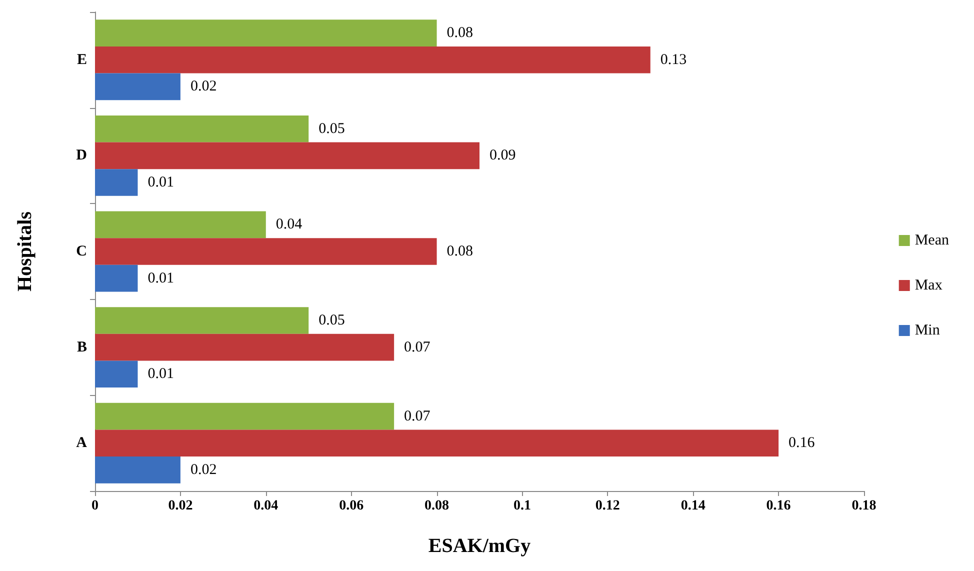 Image resolution: width=974 pixels, height=571 pixels. Describe the element at coordinates (864, 506) in the screenshot. I see `x-tick-label: 0.18` at that location.